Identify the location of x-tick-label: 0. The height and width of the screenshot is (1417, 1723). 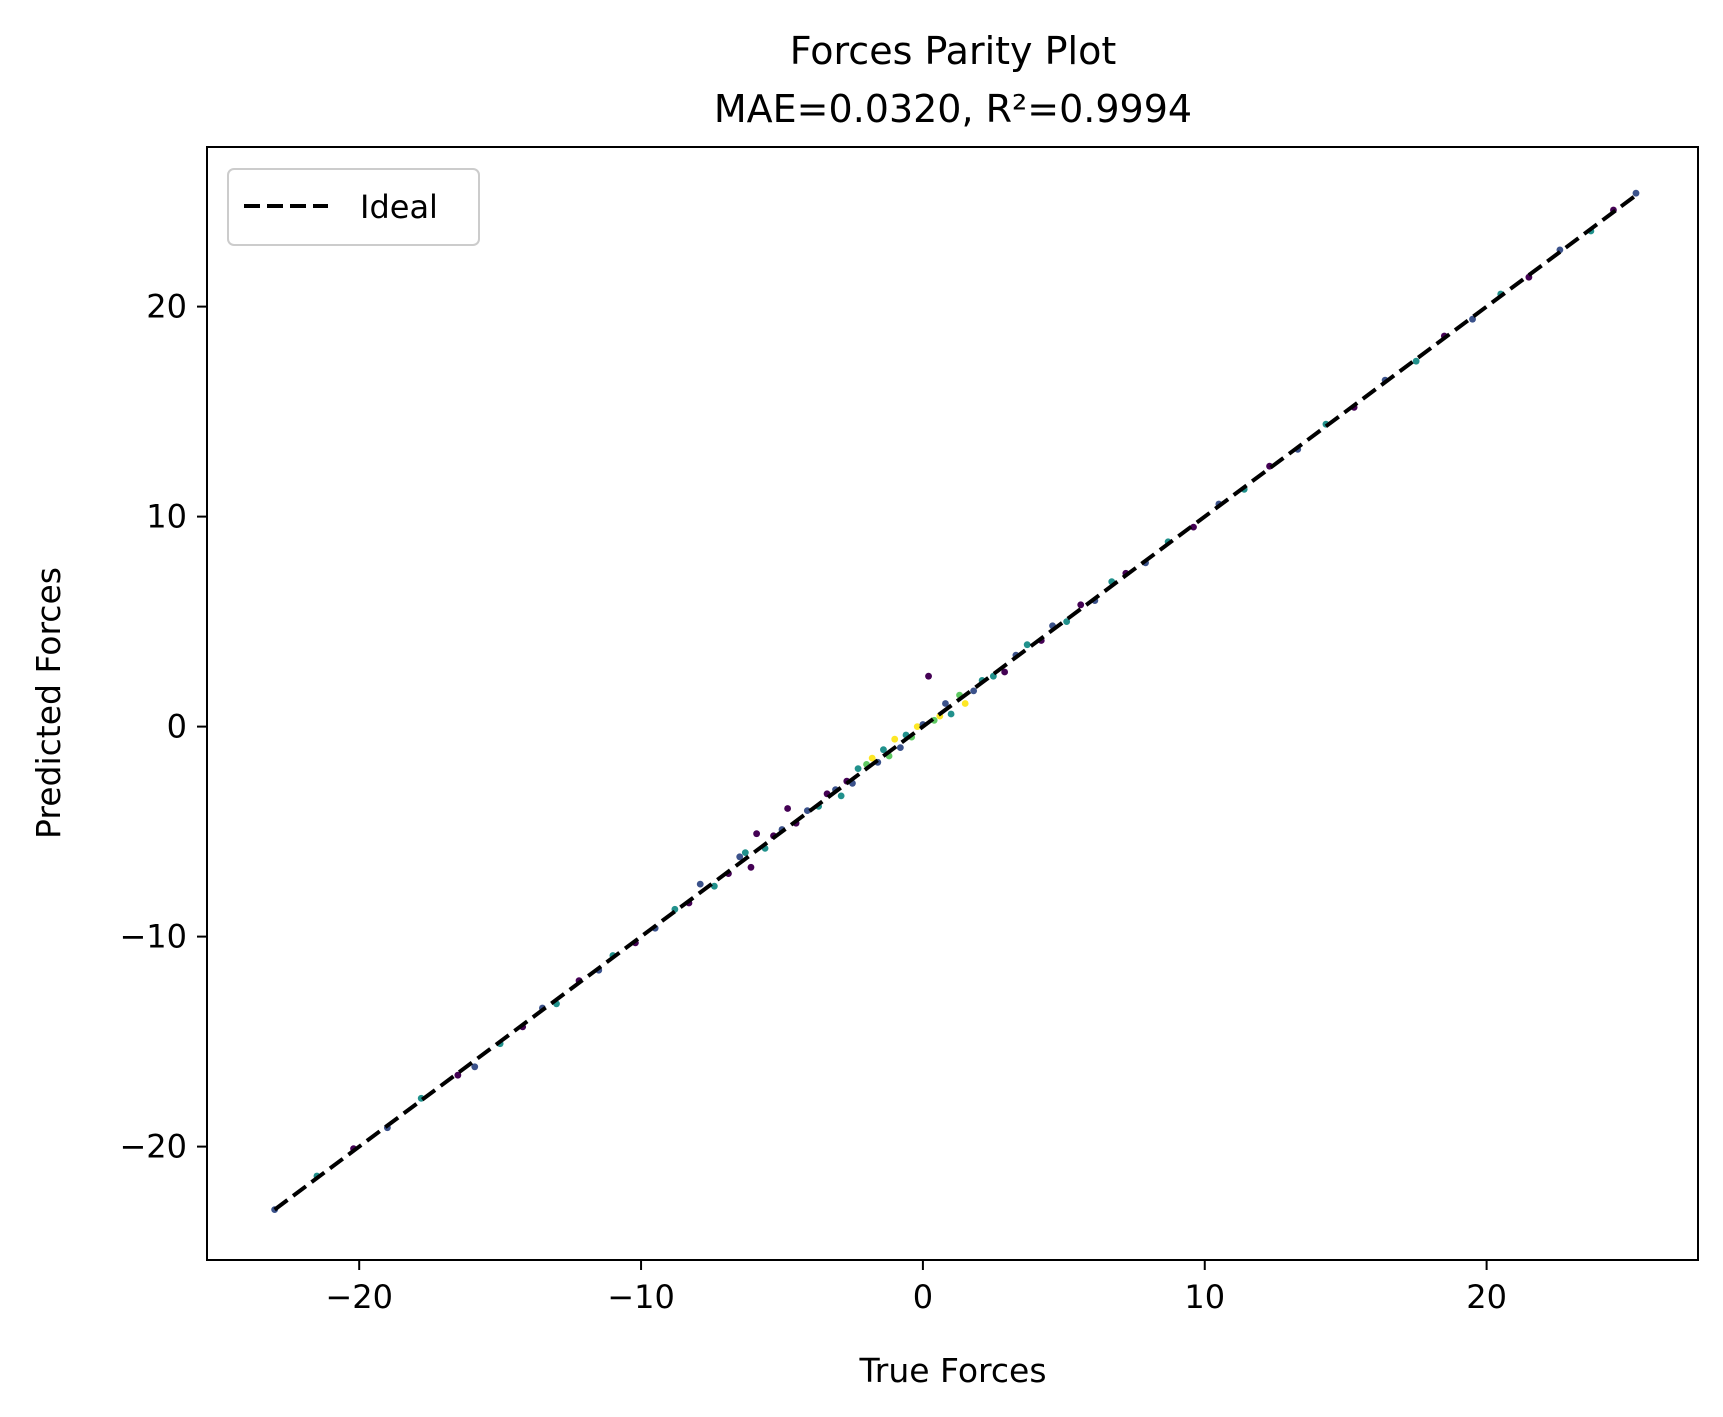
(923, 1297).